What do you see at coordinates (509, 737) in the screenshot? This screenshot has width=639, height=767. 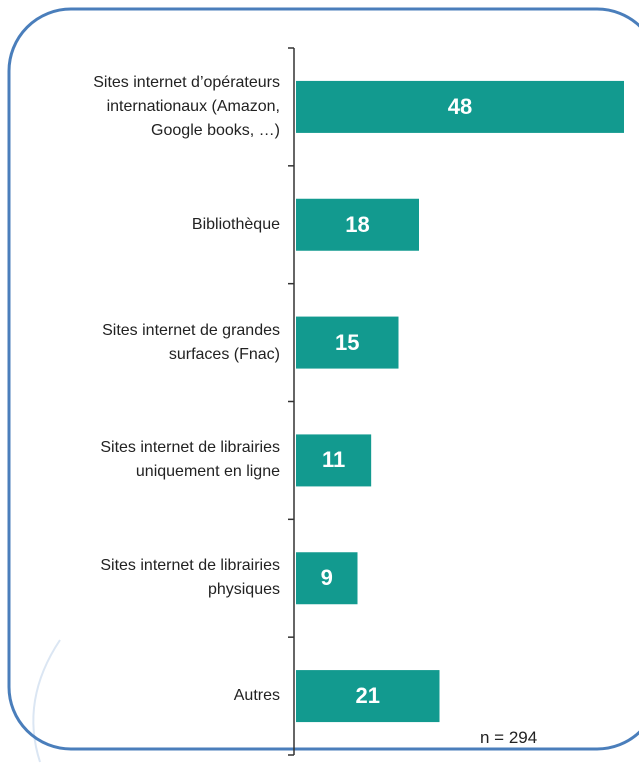 I see `sample-size: n = 294` at bounding box center [509, 737].